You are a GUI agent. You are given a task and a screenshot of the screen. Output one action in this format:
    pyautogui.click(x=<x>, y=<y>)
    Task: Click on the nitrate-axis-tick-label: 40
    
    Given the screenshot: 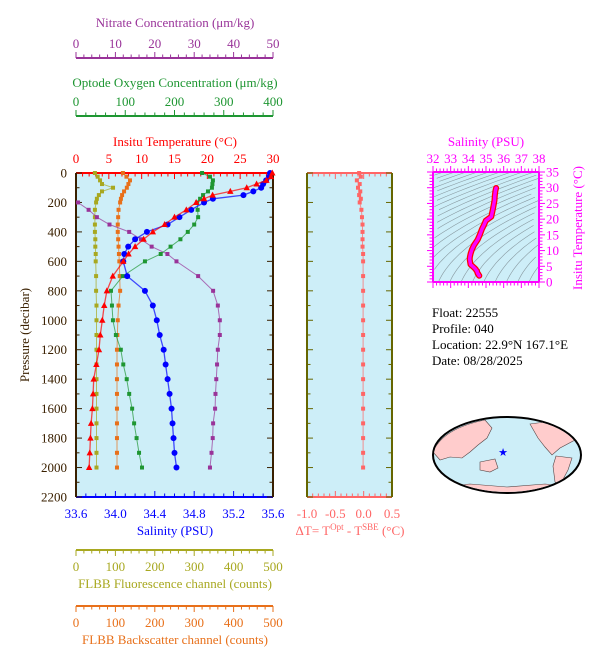 What is the action you would take?
    pyautogui.click(x=233, y=43)
    